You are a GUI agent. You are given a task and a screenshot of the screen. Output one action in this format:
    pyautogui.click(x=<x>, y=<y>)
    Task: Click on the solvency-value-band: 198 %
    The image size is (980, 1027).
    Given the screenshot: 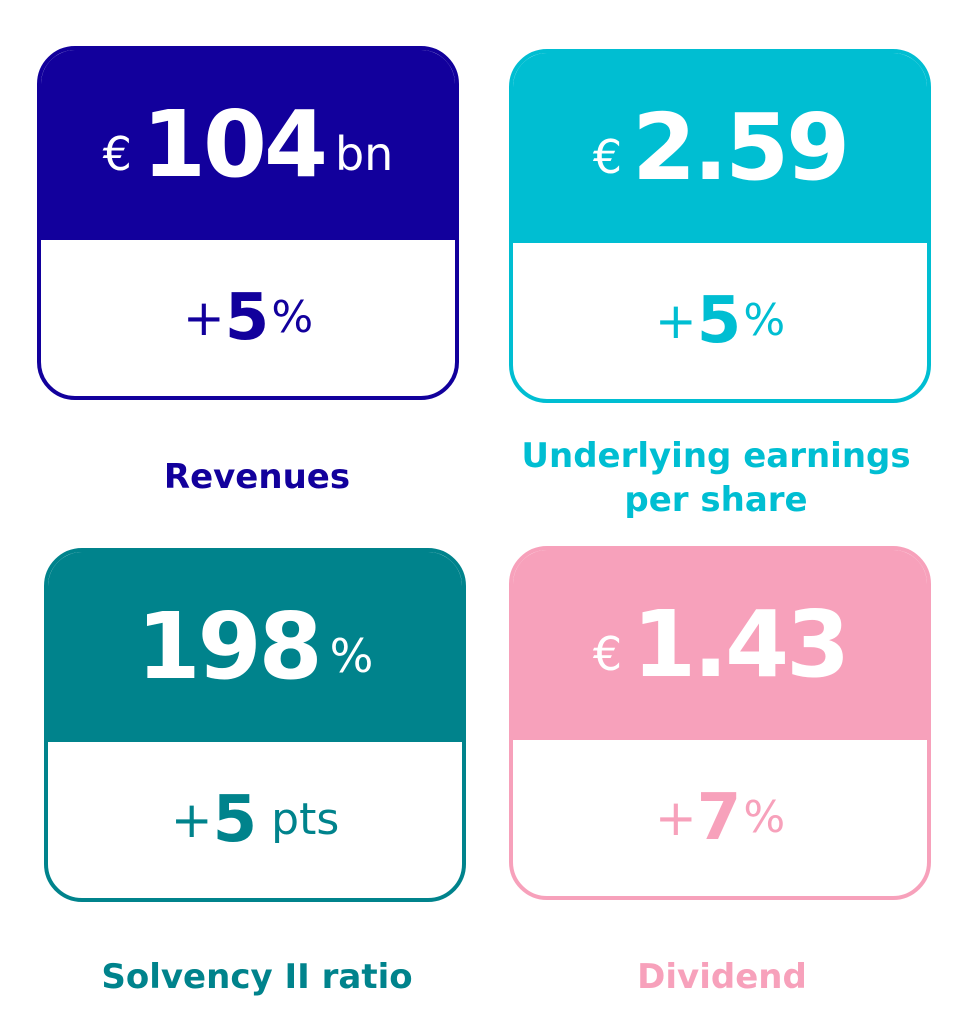 What is the action you would take?
    pyautogui.click(x=255, y=647)
    